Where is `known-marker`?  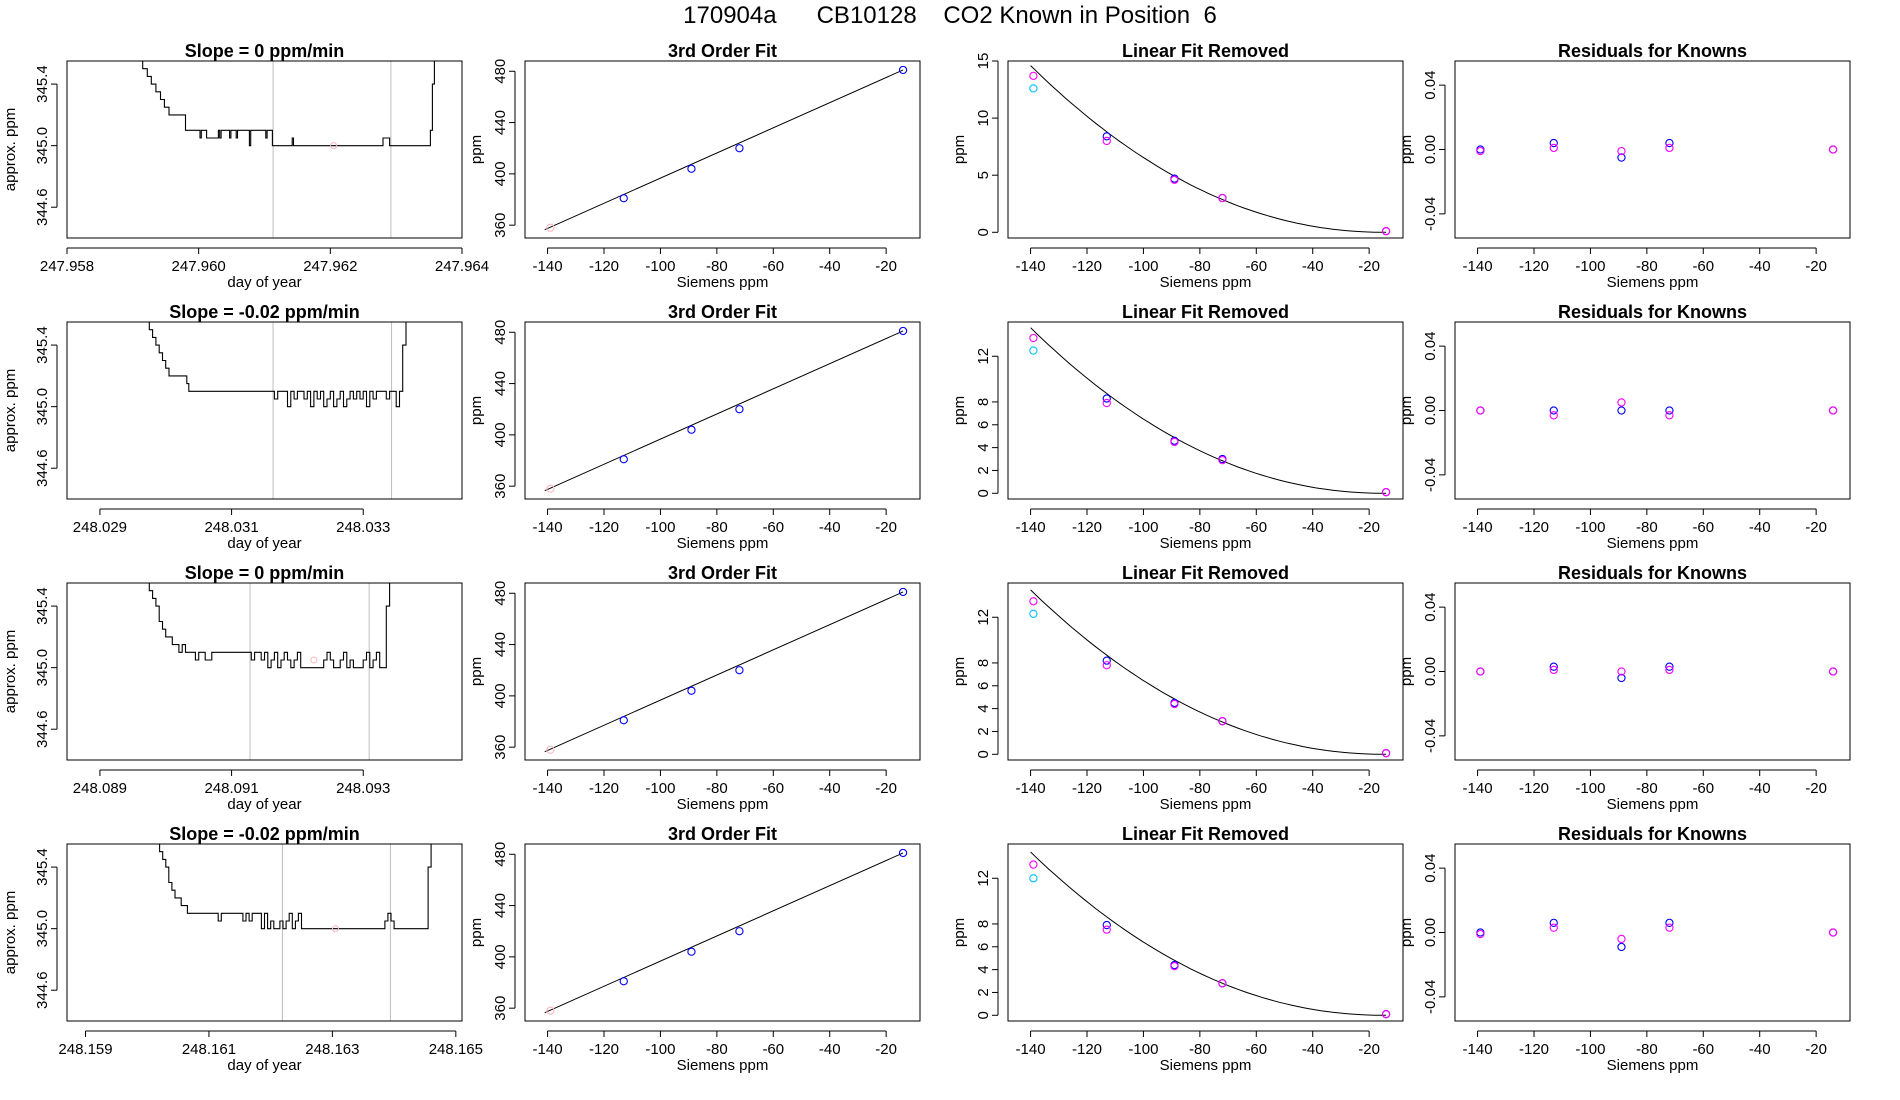 known-marker is located at coordinates (335, 929).